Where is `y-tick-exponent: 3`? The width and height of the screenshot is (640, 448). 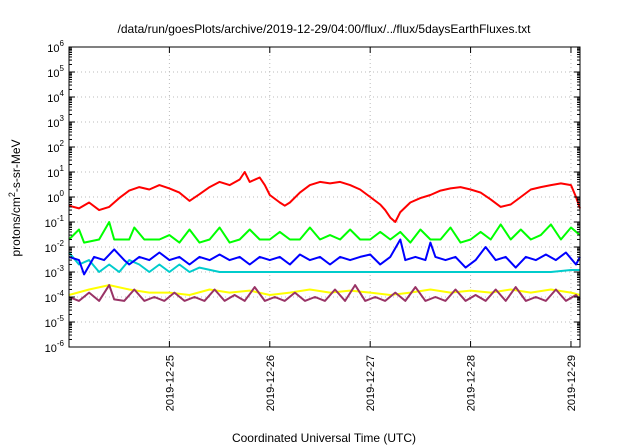 y-tick-exponent: 3 is located at coordinates (62, 118).